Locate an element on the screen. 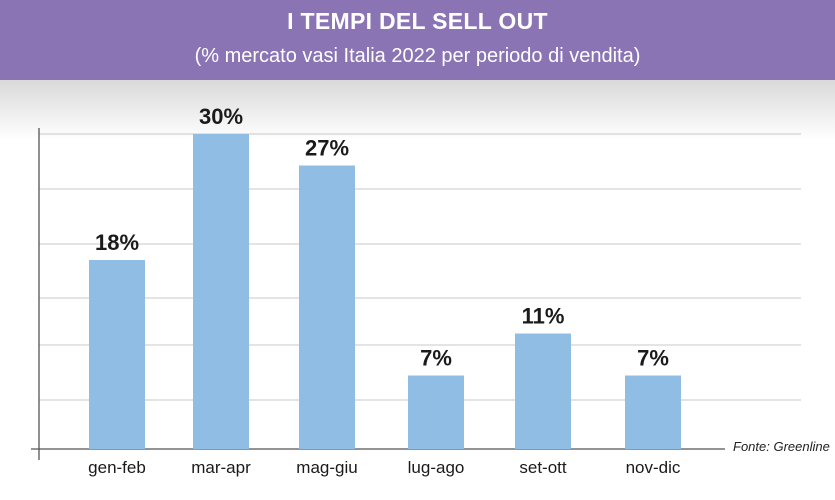 Image resolution: width=835 pixels, height=500 pixels. source-note: Fonte: Greenline is located at coordinates (781, 446).